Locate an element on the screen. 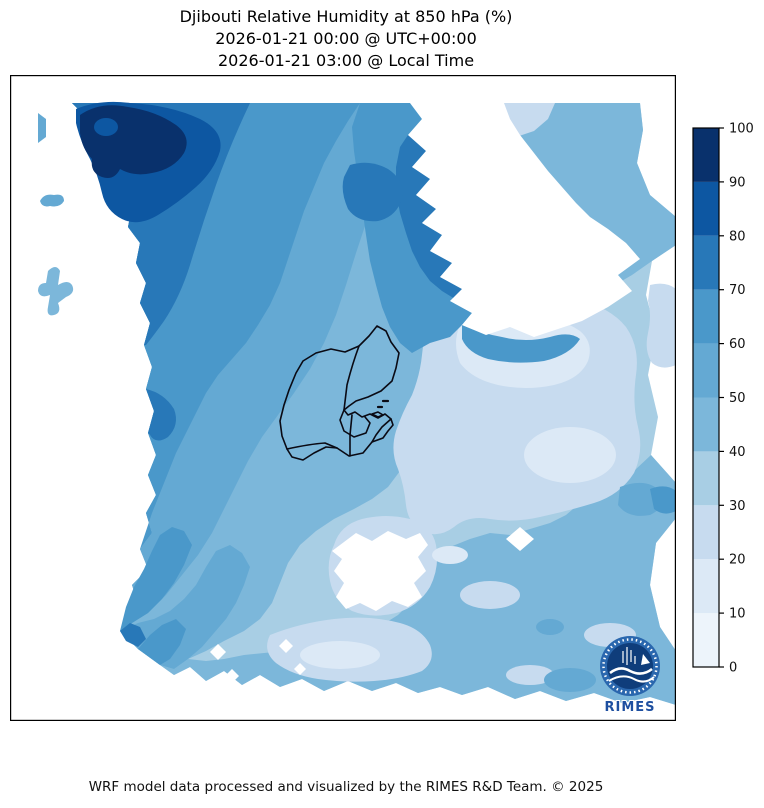 Image resolution: width=764 pixels, height=808 pixels. colorbar-tick-label: 50 is located at coordinates (737, 398).